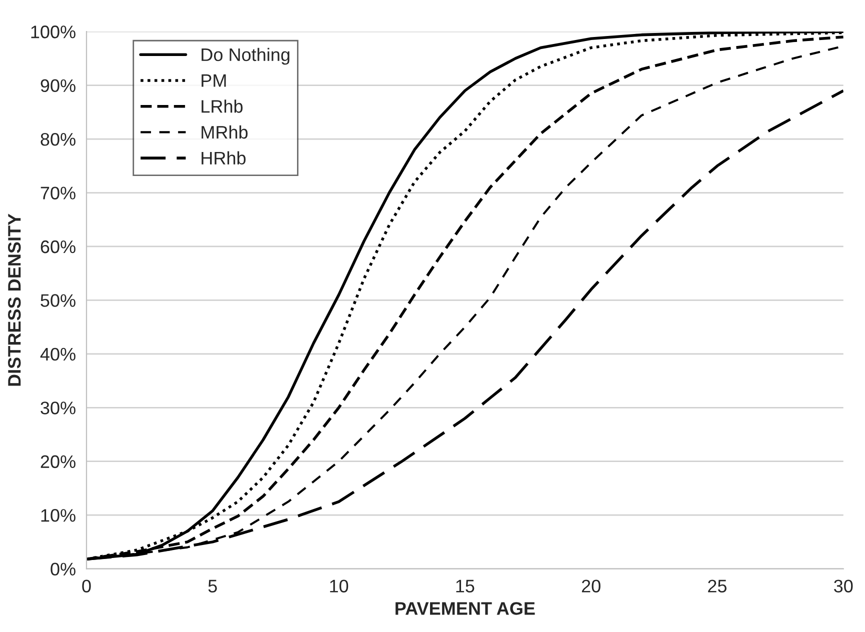  Describe the element at coordinates (591, 586) in the screenshot. I see `x-tick-label: 20` at that location.